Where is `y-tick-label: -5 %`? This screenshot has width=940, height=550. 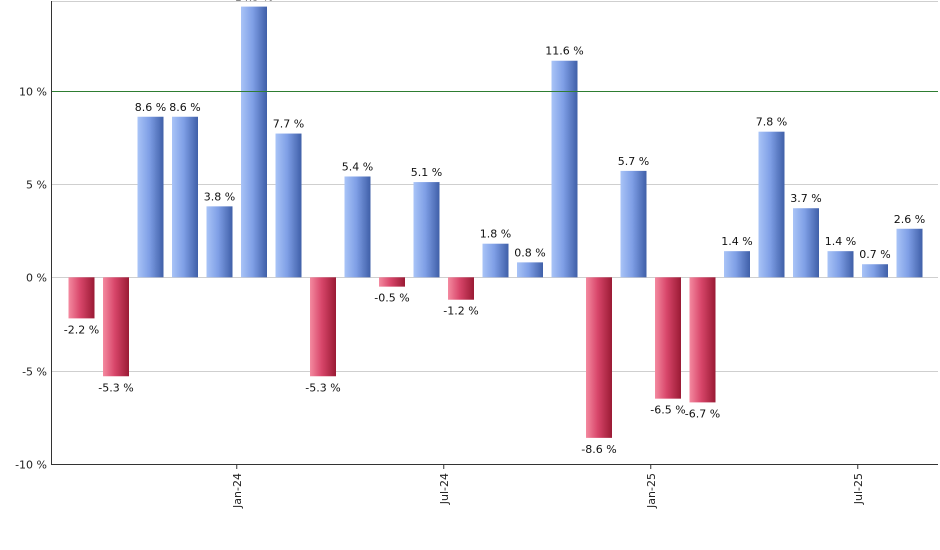
y-tick-label: -5 % is located at coordinates (34, 372).